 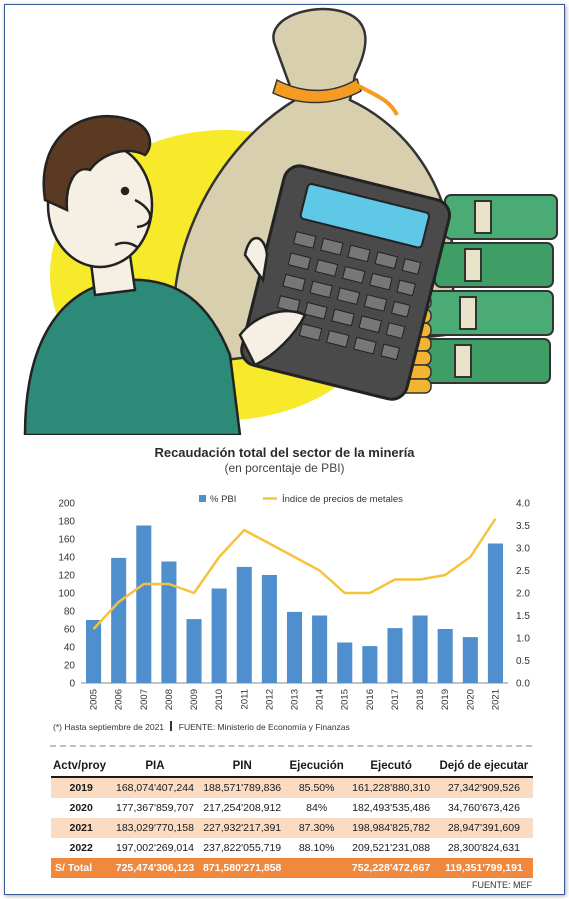 I want to click on cell-ejecucion: 88.10%, so click(x=316, y=848).